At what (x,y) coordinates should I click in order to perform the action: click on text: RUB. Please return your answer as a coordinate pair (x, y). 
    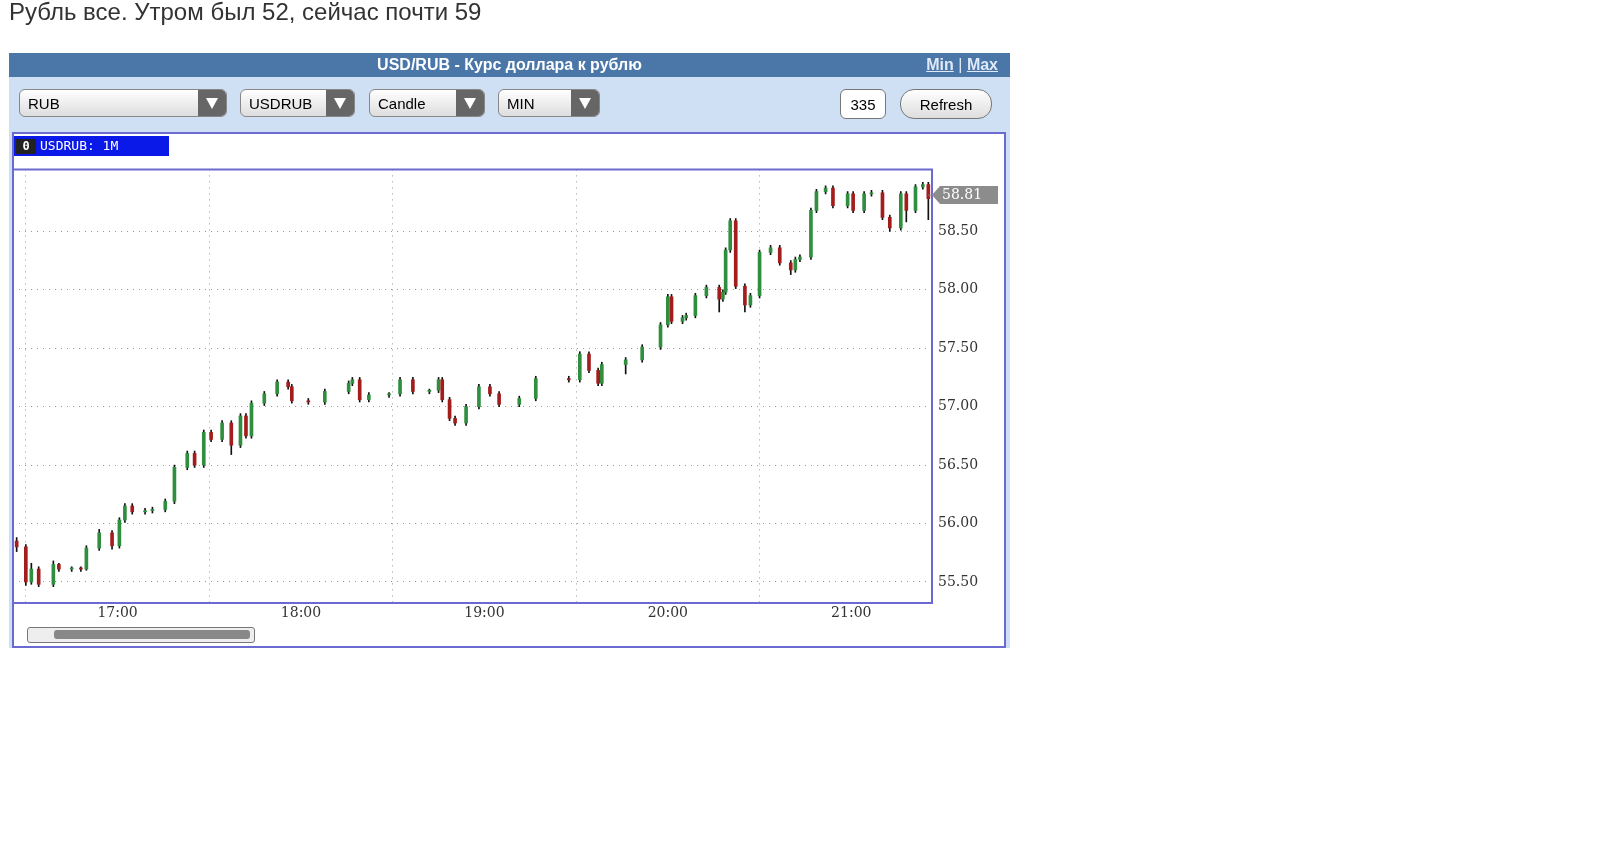
    Looking at the image, I should click on (123, 103).